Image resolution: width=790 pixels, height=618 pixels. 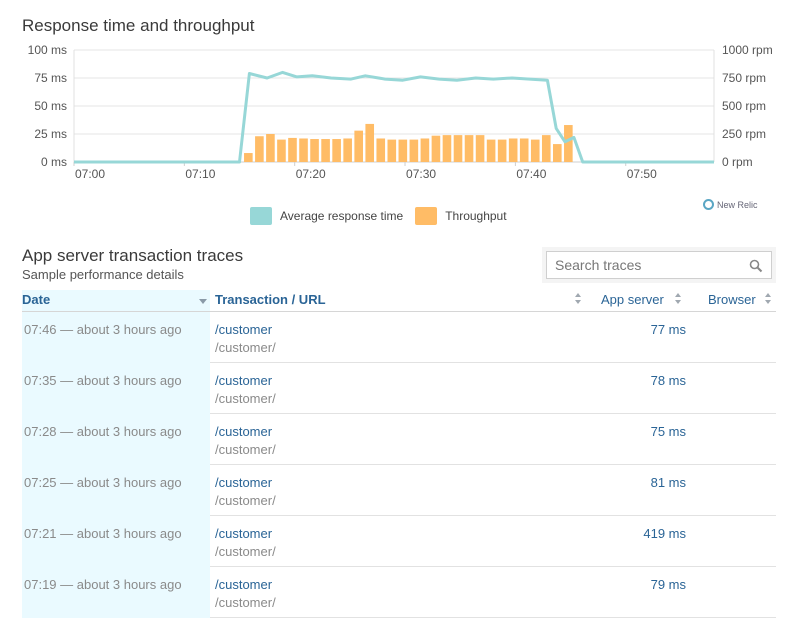 What do you see at coordinates (426, 216) in the screenshot?
I see `legend-swatch-throughput` at bounding box center [426, 216].